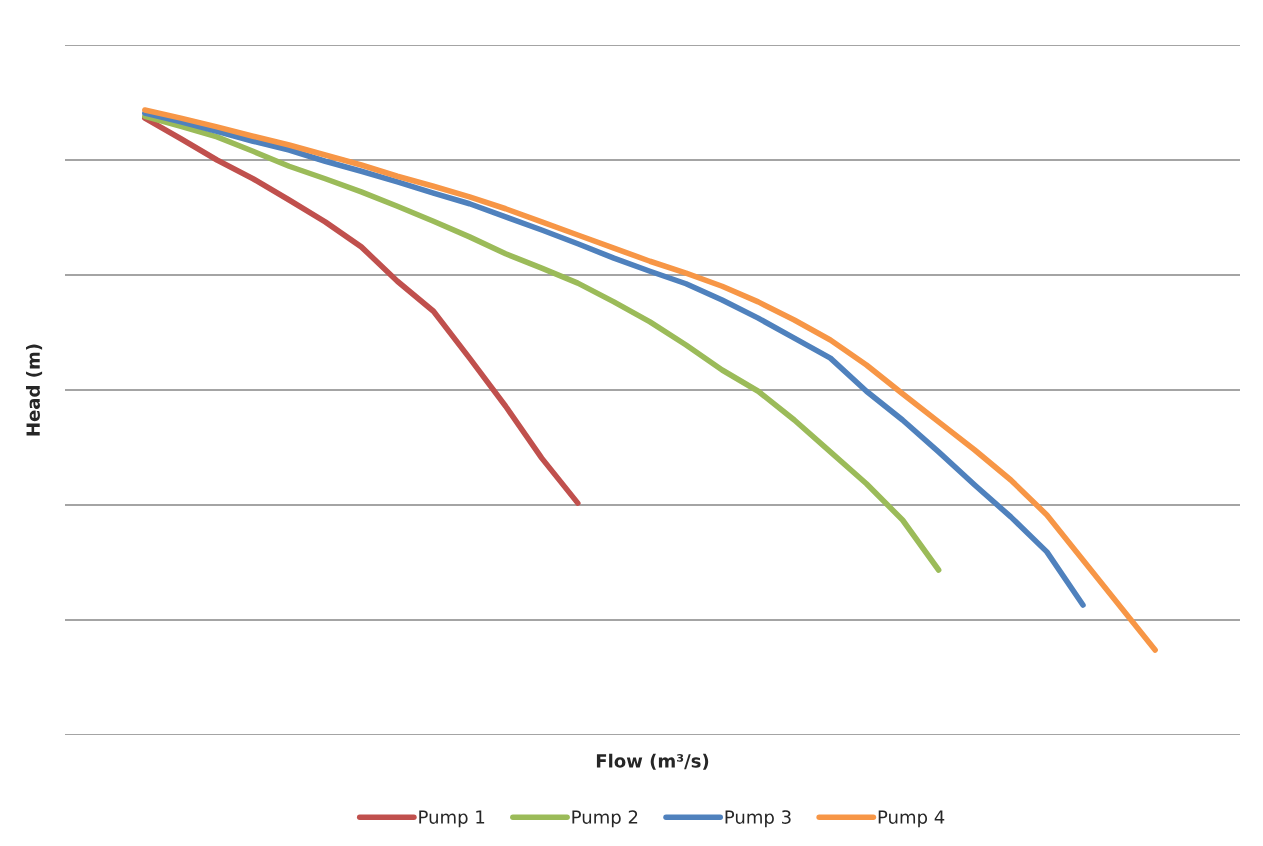 This screenshot has height=846, width=1263. What do you see at coordinates (452, 819) in the screenshot?
I see `legend-label: Pump 1` at bounding box center [452, 819].